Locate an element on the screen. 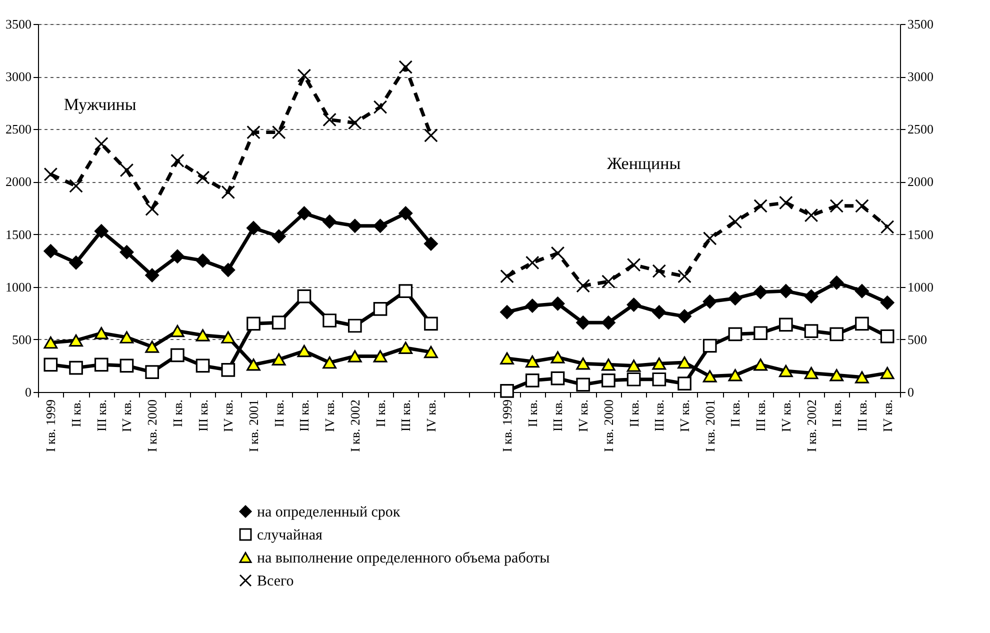 This screenshot has height=633, width=990. x-tick-label: I кв. 2002 is located at coordinates (811, 426).